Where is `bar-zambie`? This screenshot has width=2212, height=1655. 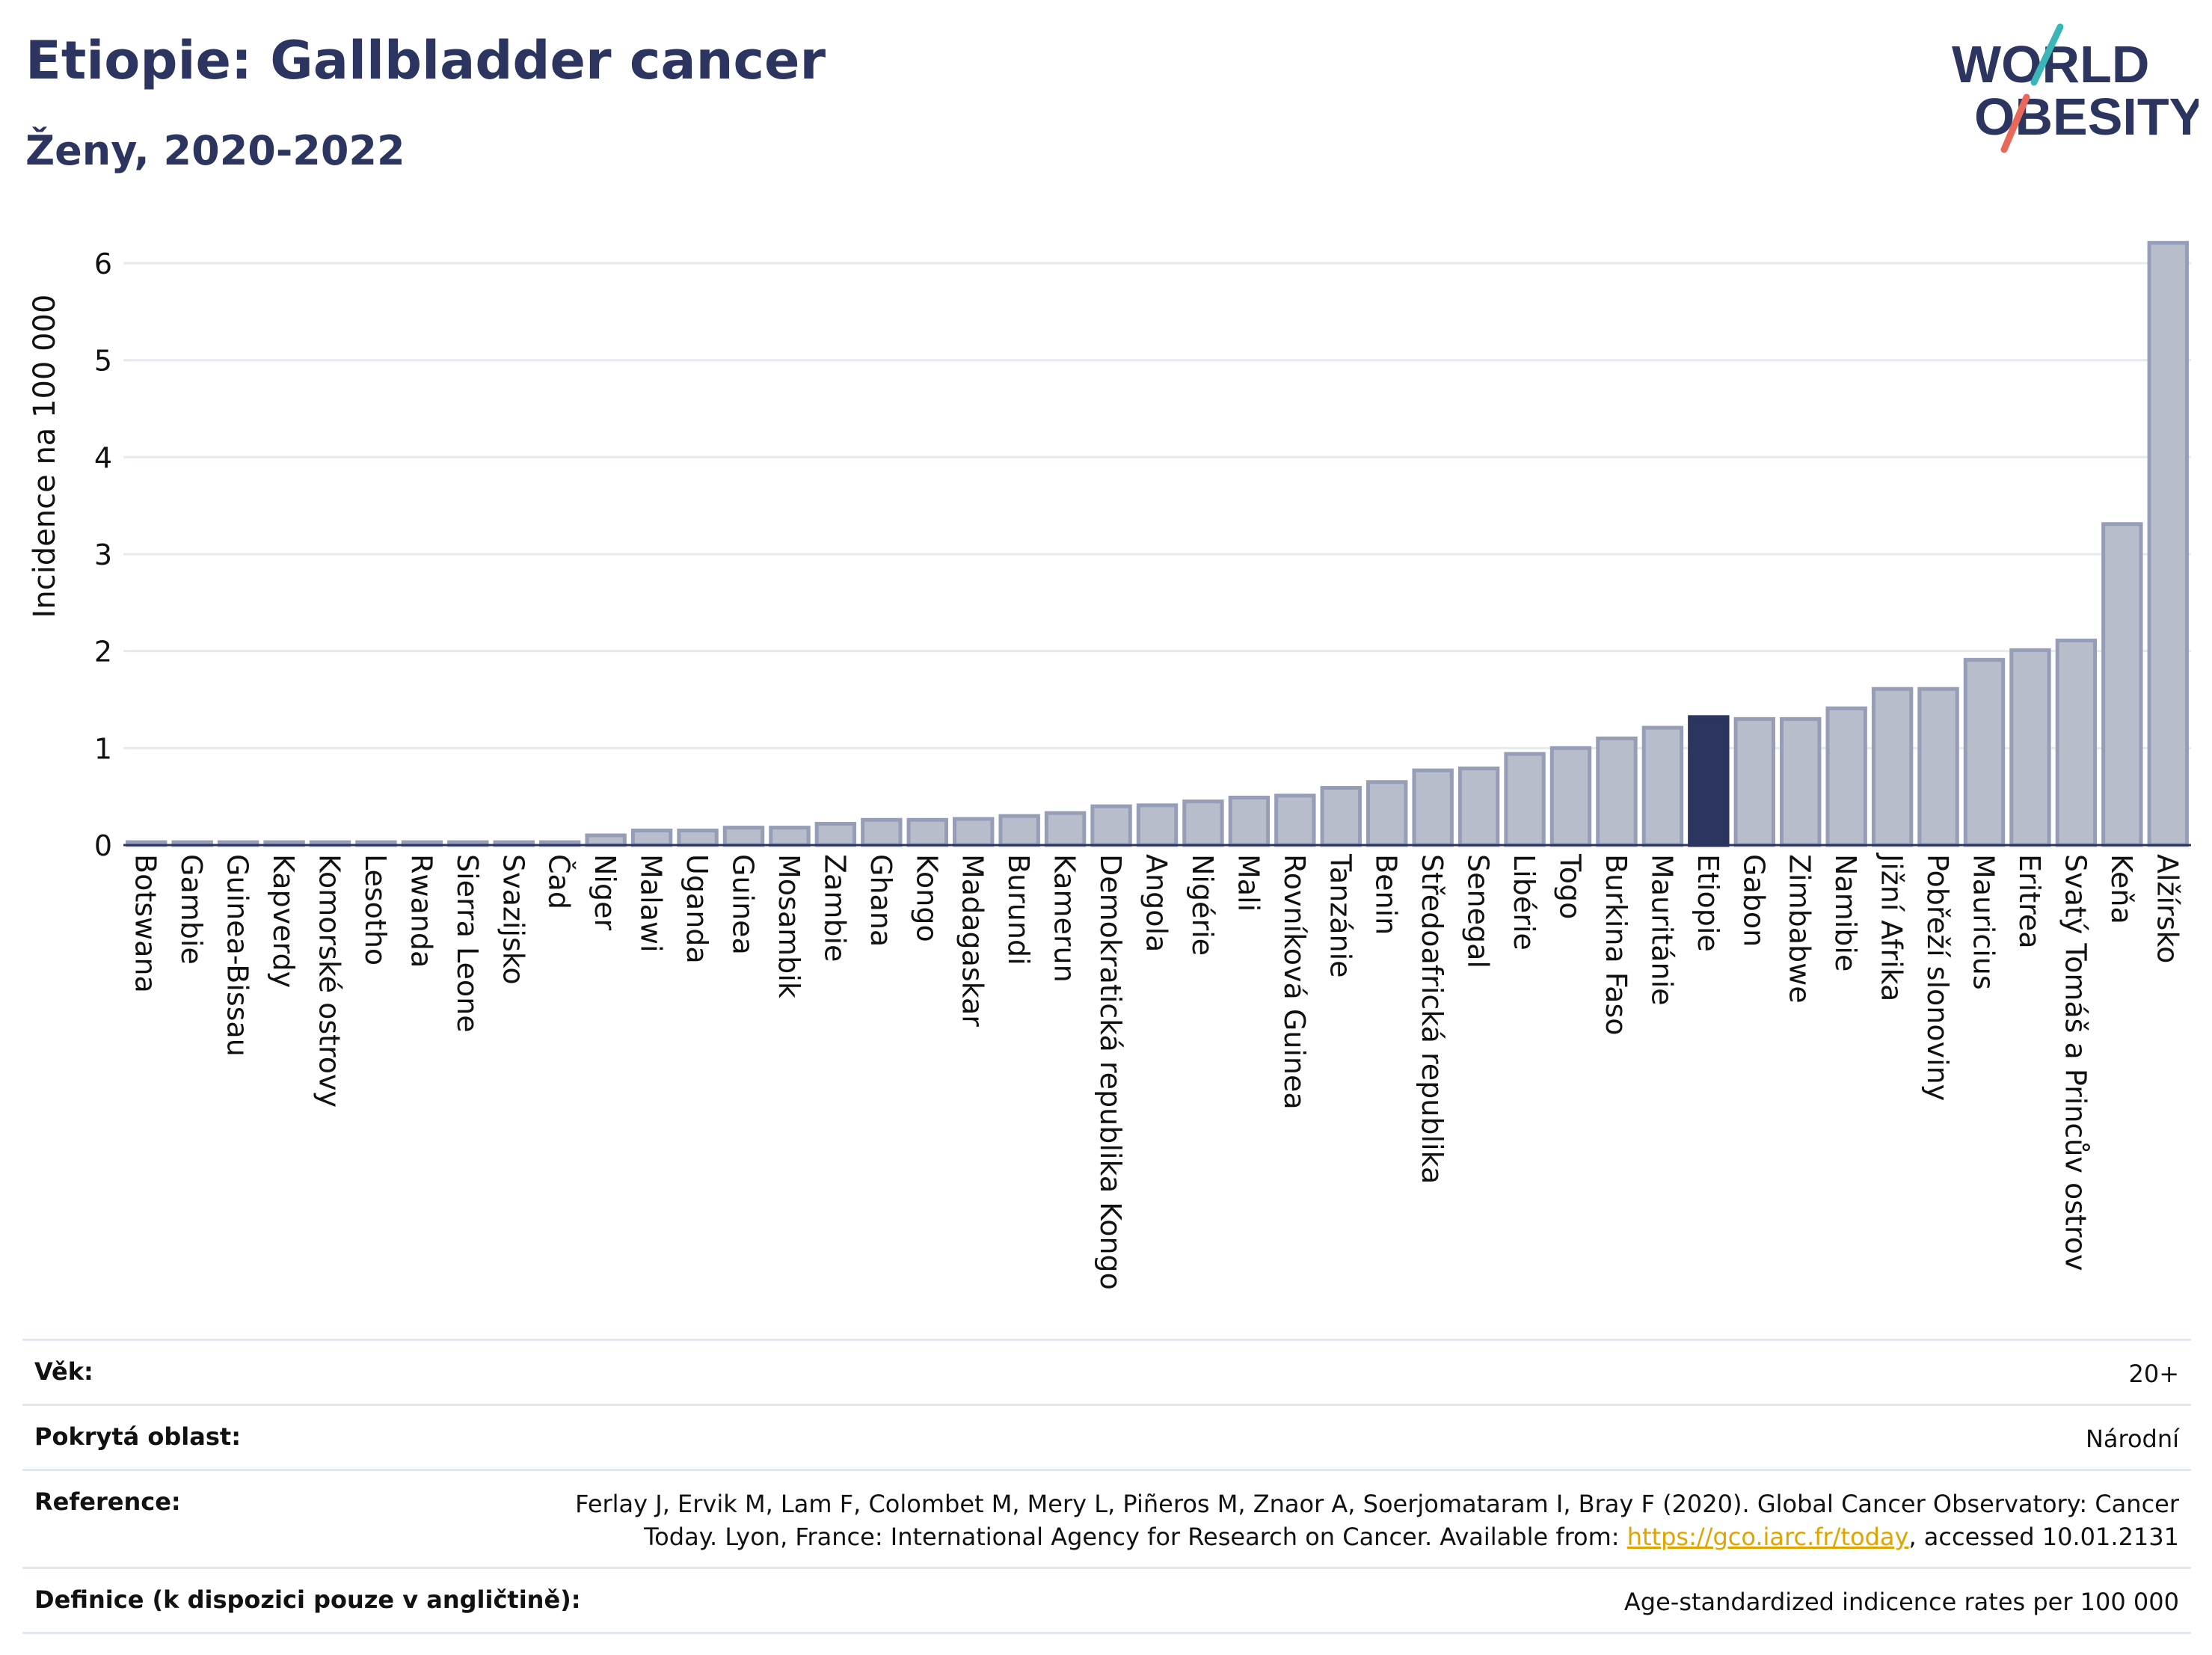 bar-zambie is located at coordinates (835, 834).